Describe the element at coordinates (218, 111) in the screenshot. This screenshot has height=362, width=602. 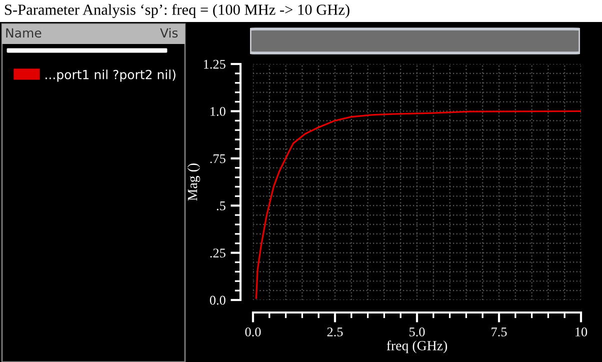
I see `y-tick-label: 1.0` at that location.